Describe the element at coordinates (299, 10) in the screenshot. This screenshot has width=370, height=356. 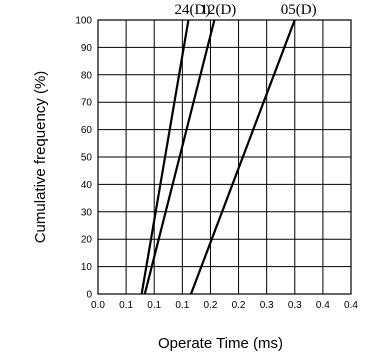
I see `series-label-3: 05(D)` at that location.